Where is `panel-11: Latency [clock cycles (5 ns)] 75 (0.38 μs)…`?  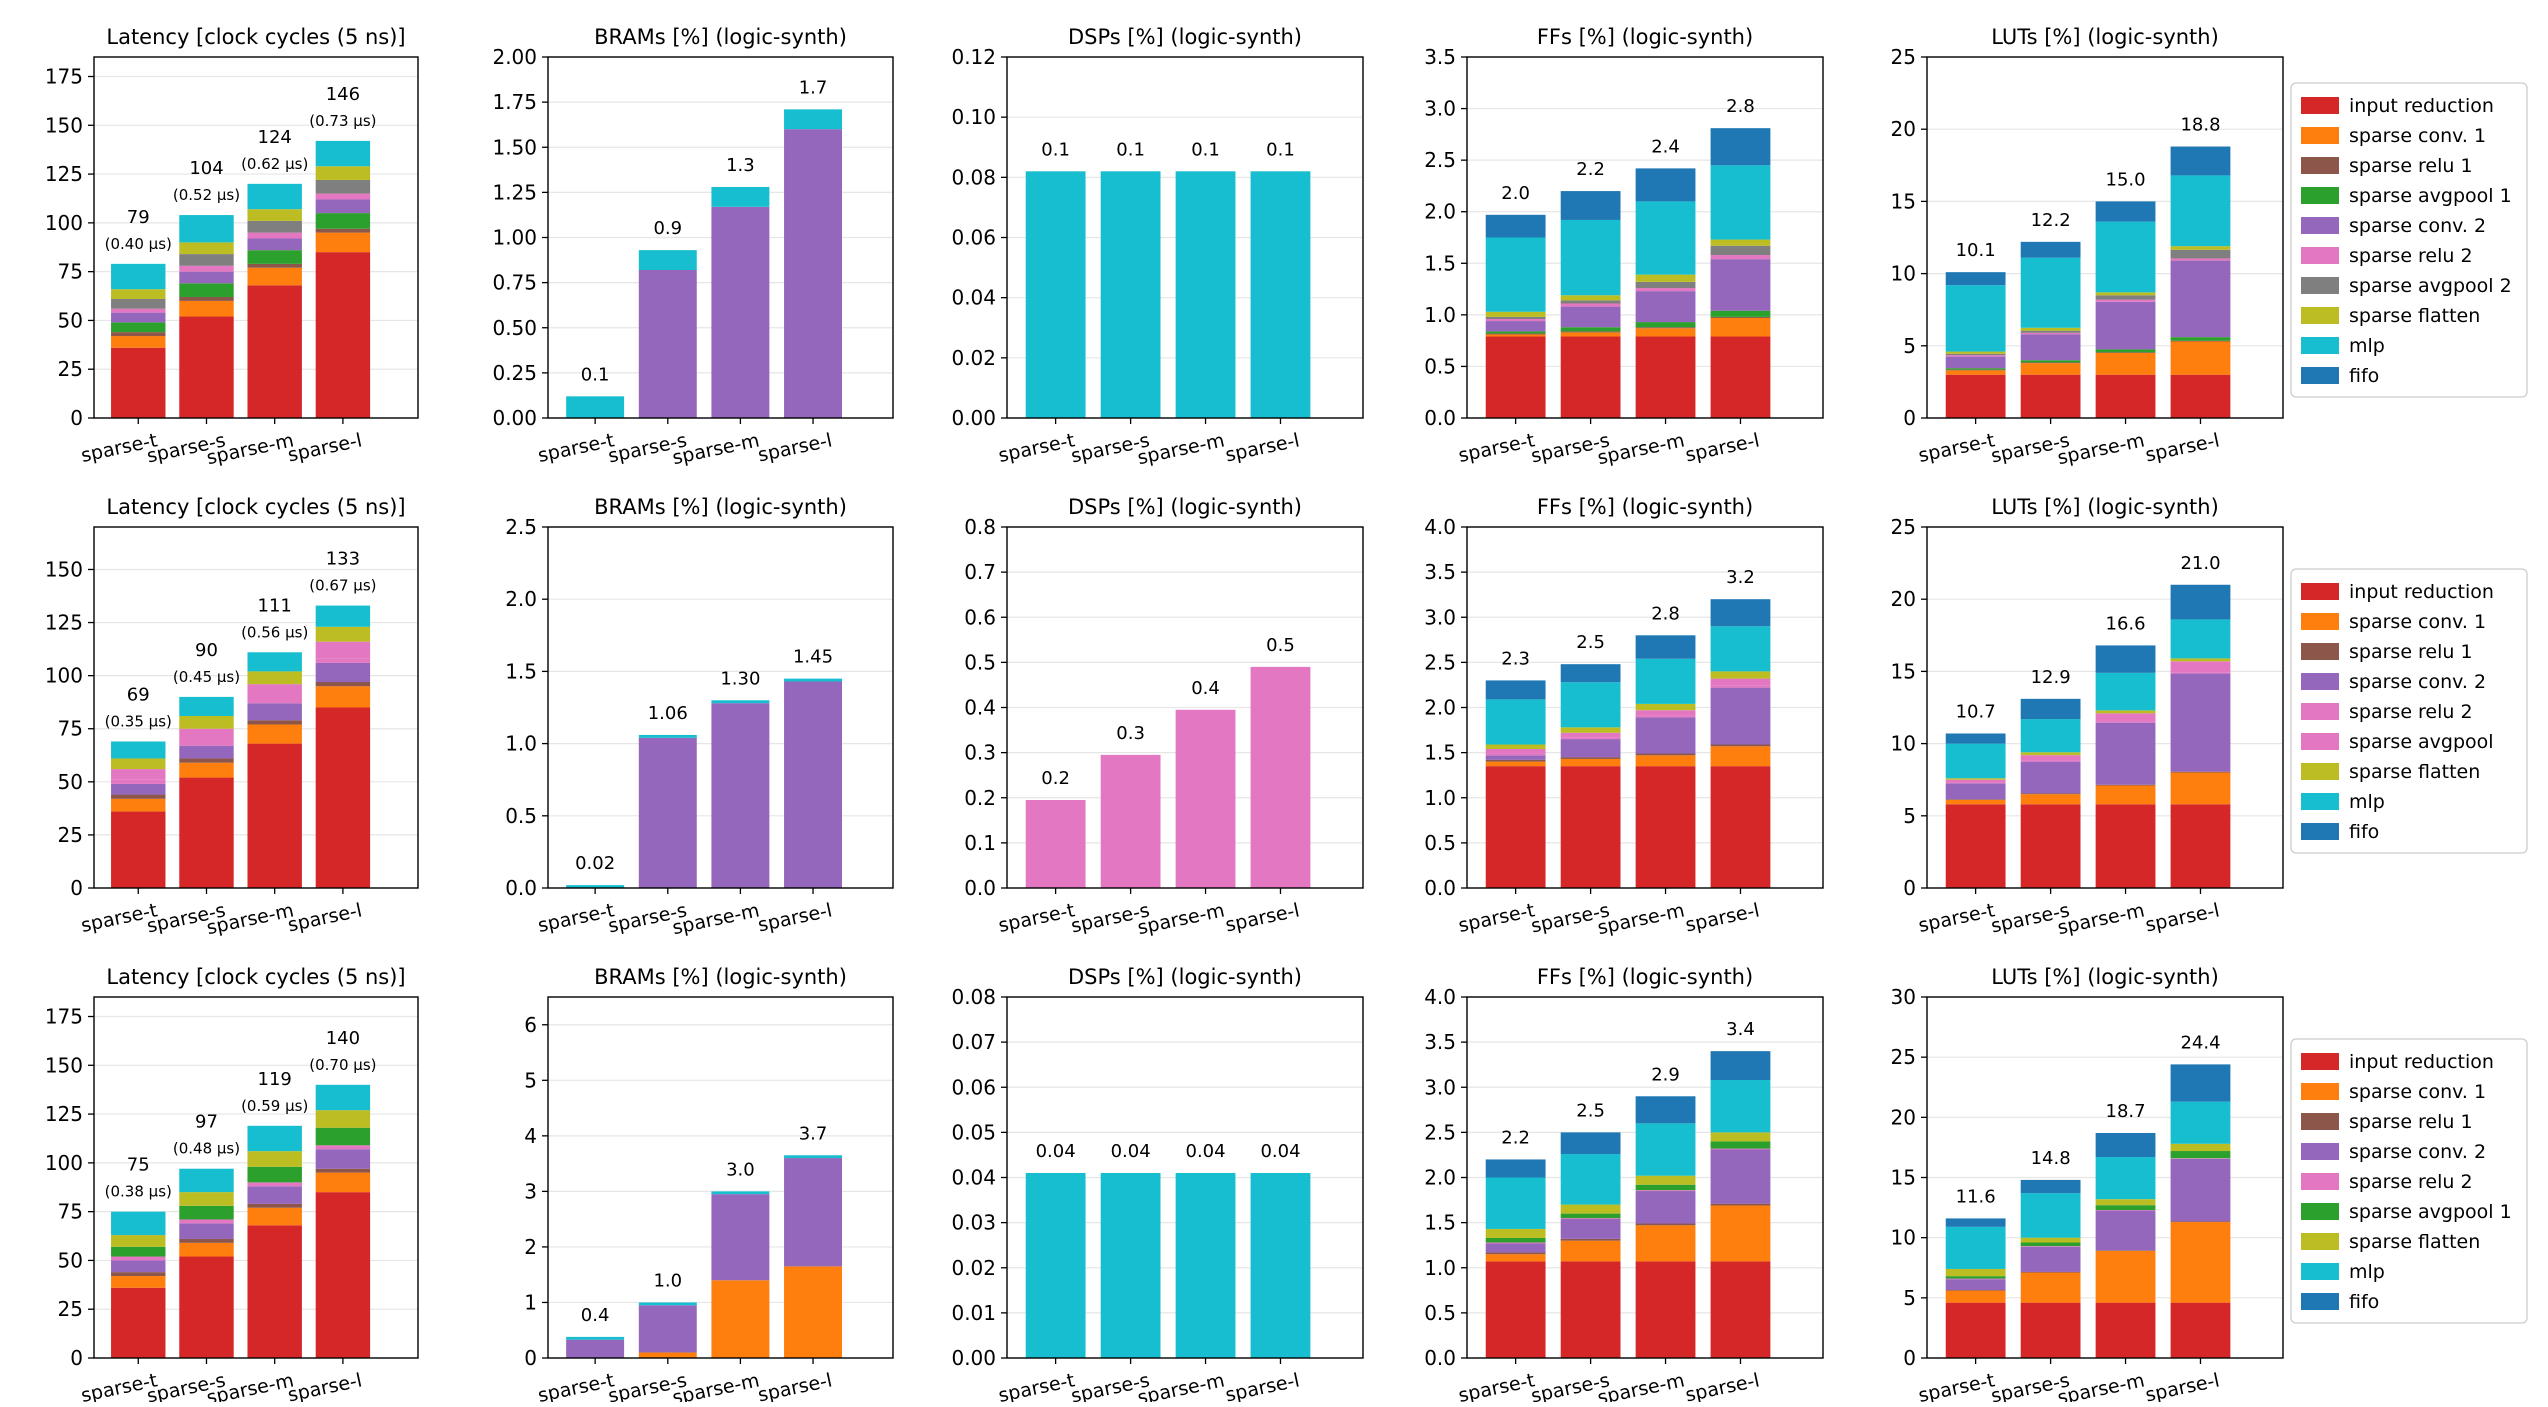 panel-11: Latency [clock cycles (5 ns)] 75 (0.38 μs)… is located at coordinates (232, 1186).